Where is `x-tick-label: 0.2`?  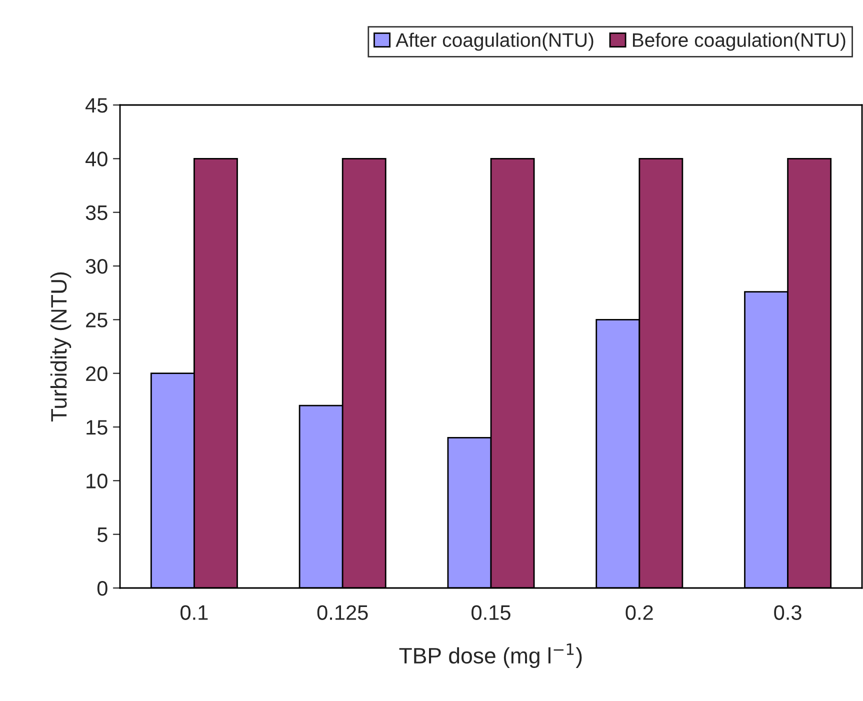 x-tick-label: 0.2 is located at coordinates (639, 612).